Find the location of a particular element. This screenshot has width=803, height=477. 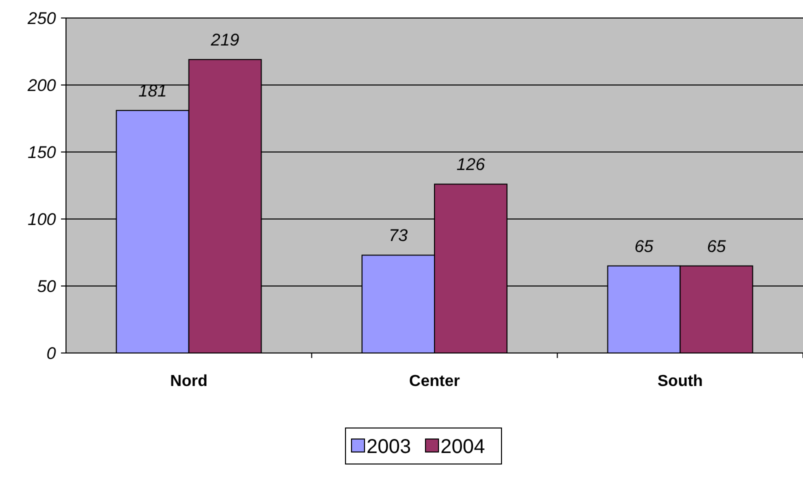

legend-label: 2003 is located at coordinates (388, 447).